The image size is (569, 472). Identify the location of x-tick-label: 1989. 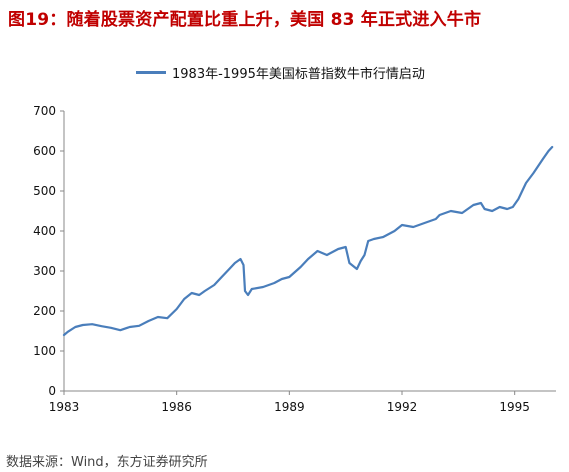
(289, 407).